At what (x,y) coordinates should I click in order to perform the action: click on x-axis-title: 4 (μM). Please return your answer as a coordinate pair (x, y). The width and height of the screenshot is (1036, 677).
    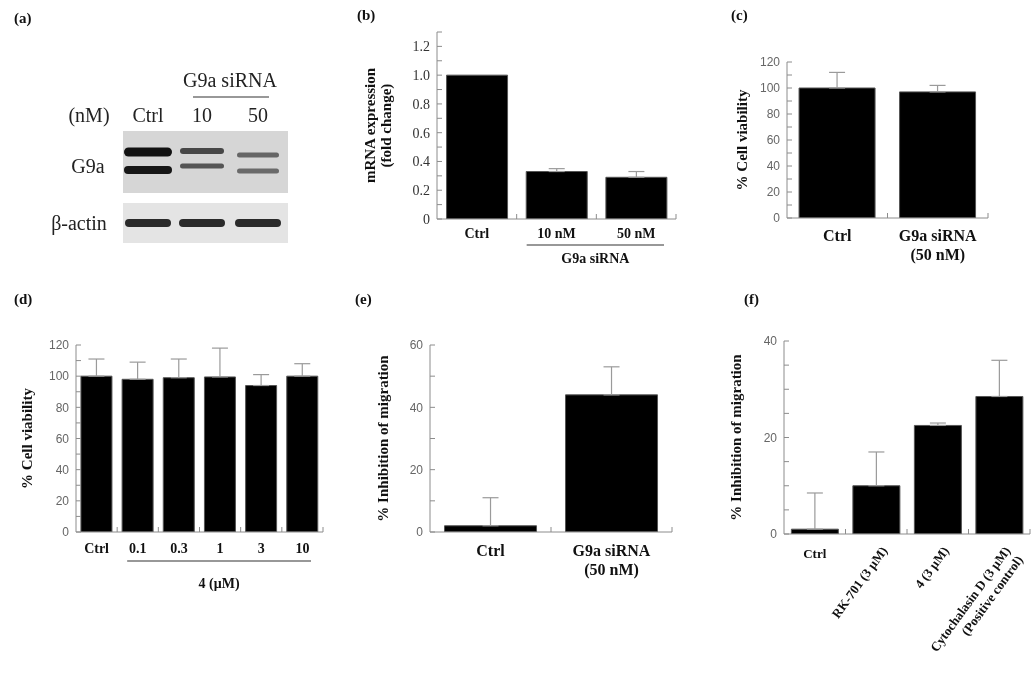
    Looking at the image, I should click on (219, 583).